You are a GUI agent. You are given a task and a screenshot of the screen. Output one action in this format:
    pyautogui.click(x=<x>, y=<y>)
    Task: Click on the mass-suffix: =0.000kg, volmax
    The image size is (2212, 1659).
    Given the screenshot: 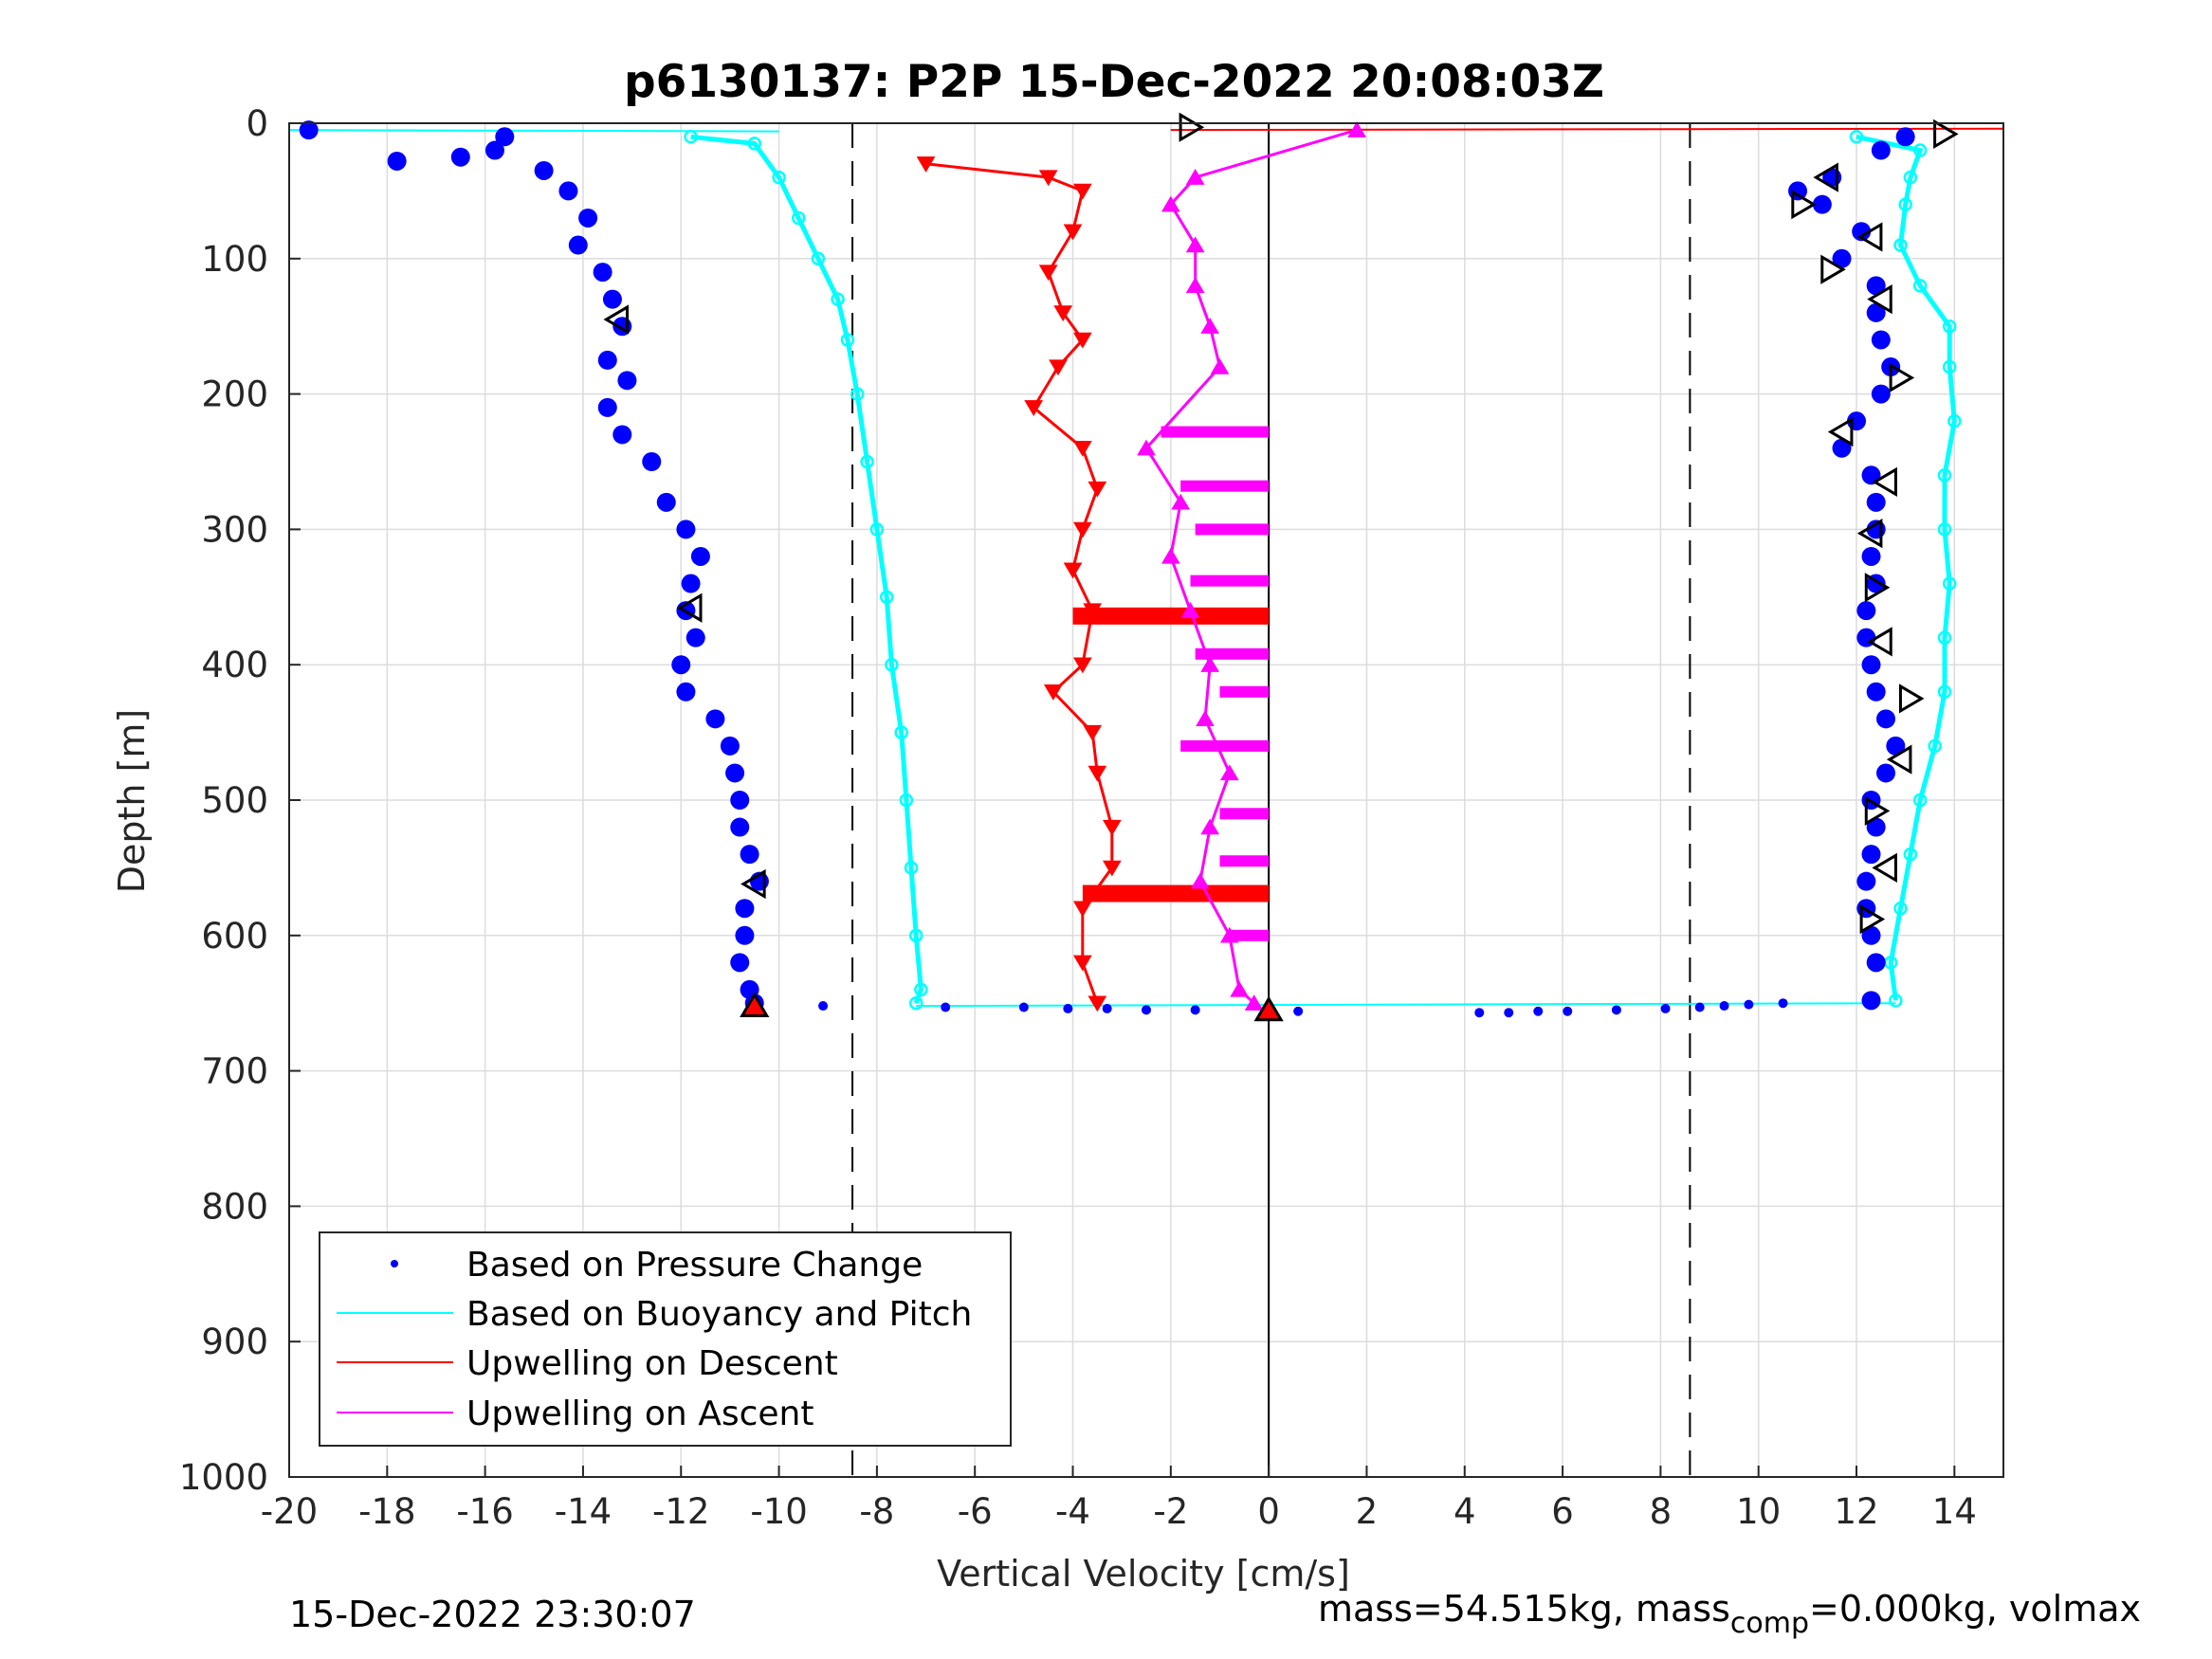 What is the action you would take?
    pyautogui.click(x=1975, y=1609)
    